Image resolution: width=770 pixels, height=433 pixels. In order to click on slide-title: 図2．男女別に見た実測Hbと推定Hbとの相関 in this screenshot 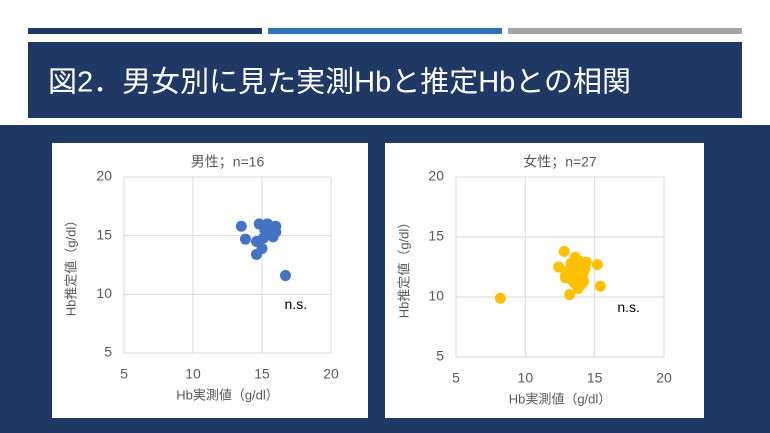, I will do `click(339, 82)`.